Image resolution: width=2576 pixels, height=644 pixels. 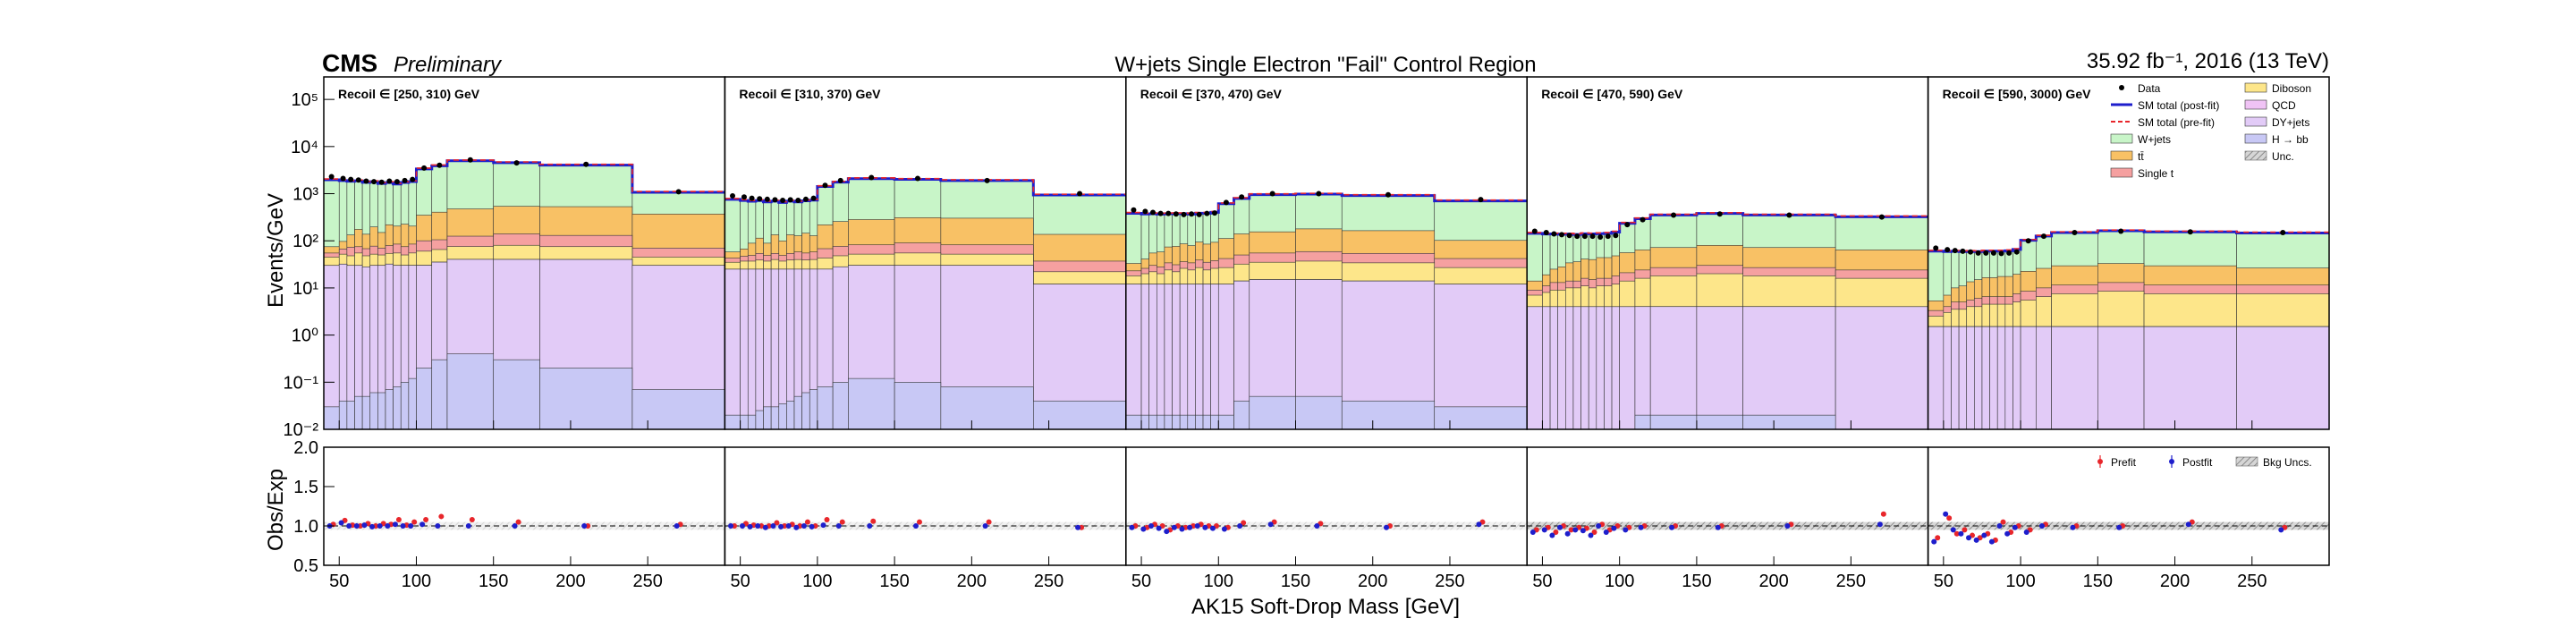 I want to click on data-point-p2-b1, so click(x=744, y=197).